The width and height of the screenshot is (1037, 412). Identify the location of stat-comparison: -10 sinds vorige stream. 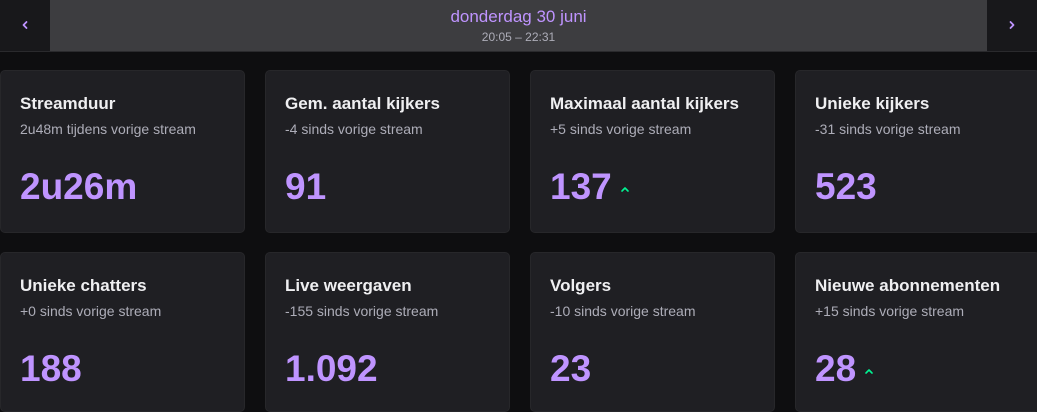
(623, 311).